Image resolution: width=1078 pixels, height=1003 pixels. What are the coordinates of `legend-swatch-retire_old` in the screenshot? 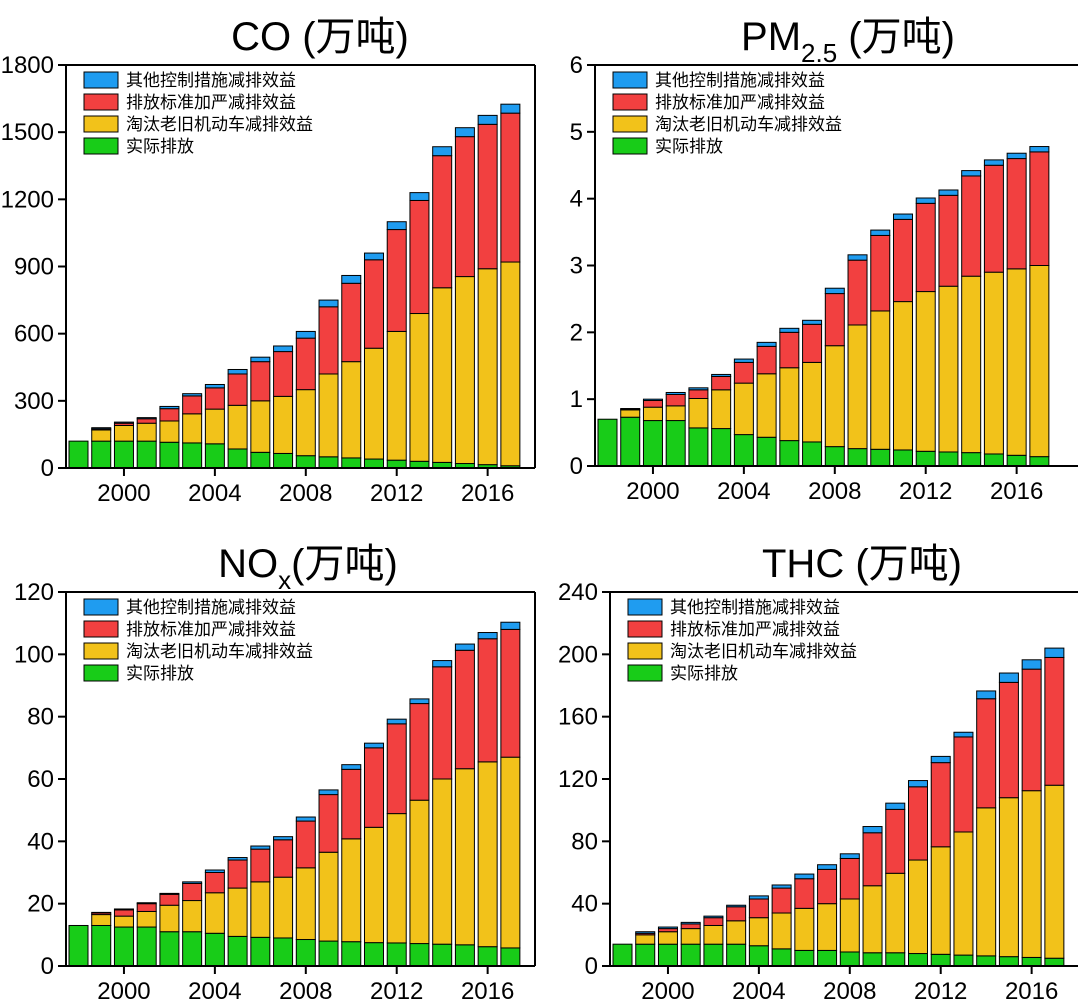 It's located at (101, 651).